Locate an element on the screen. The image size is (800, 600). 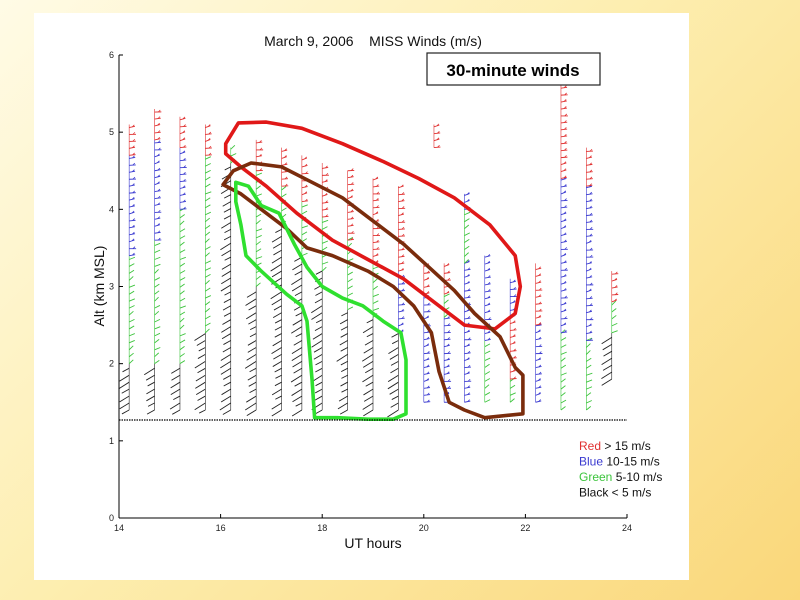
wind-profile is located at coordinates (437, 136).